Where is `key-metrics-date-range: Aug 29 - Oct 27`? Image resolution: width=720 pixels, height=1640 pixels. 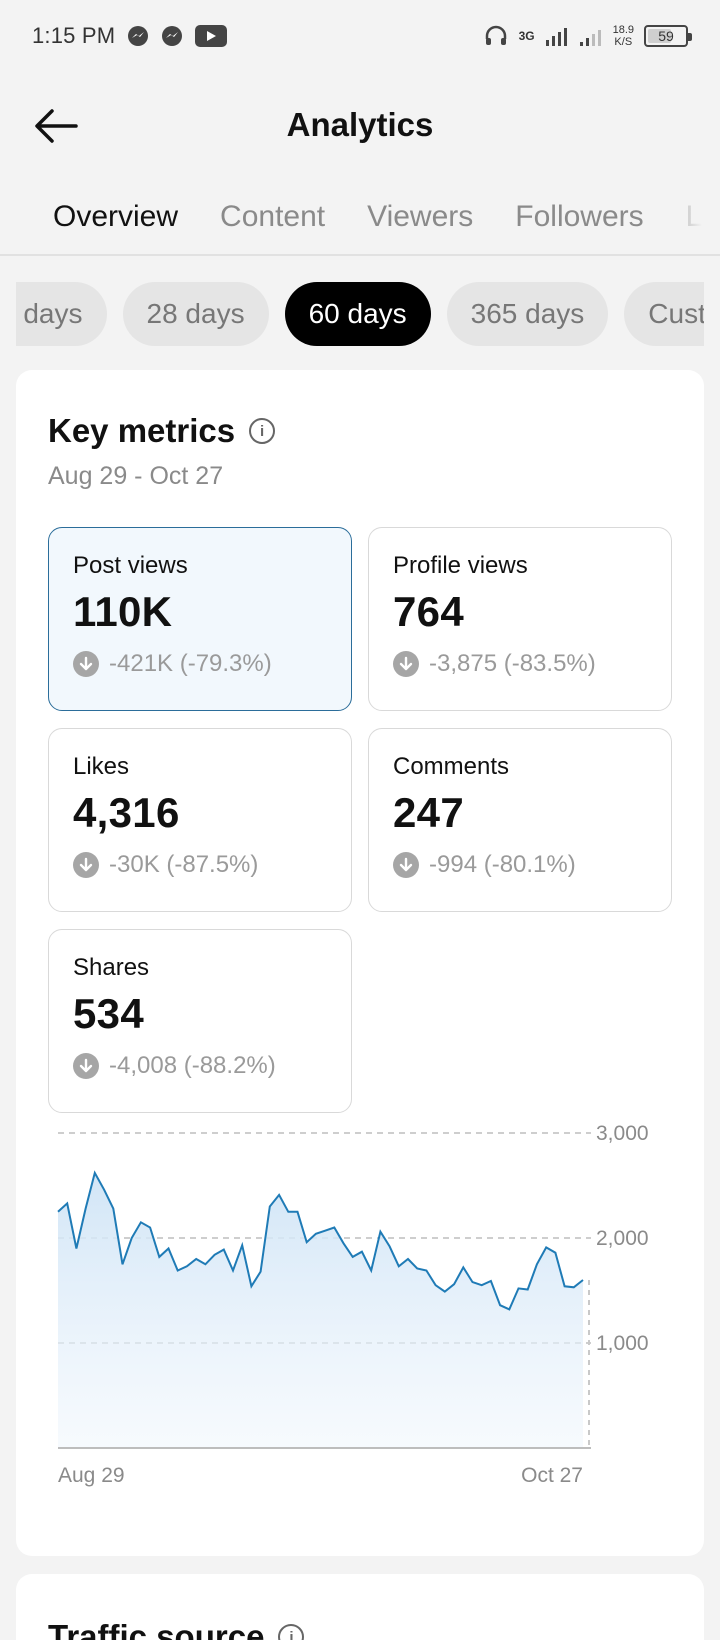 key-metrics-date-range: Aug 29 - Oct 27 is located at coordinates (136, 476).